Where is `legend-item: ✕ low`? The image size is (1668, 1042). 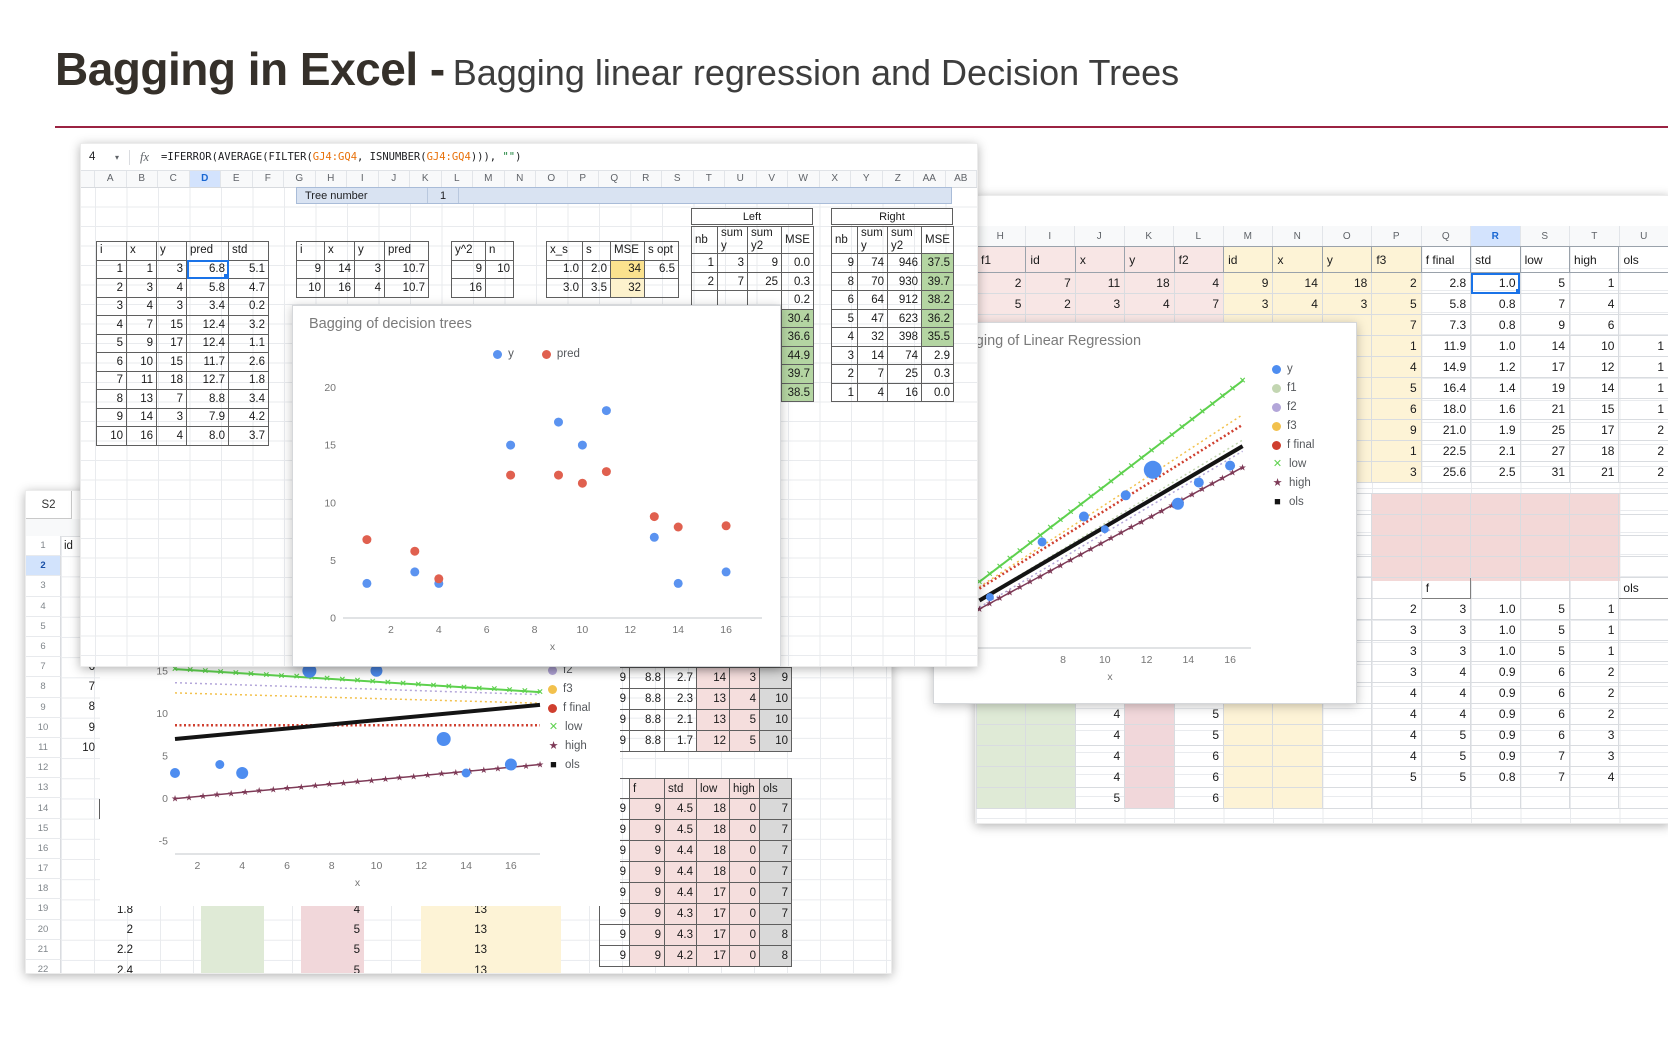 legend-item: ✕ low is located at coordinates (569, 727).